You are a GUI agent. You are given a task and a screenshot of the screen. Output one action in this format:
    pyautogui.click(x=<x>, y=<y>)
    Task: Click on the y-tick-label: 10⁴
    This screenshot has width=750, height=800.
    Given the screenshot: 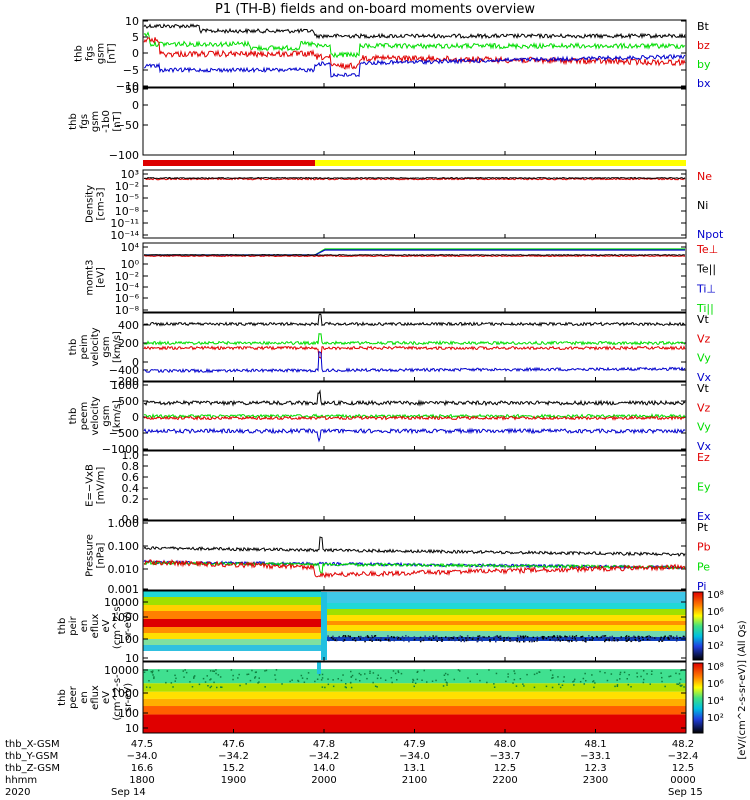 What is the action you would take?
    pyautogui.click(x=130, y=247)
    